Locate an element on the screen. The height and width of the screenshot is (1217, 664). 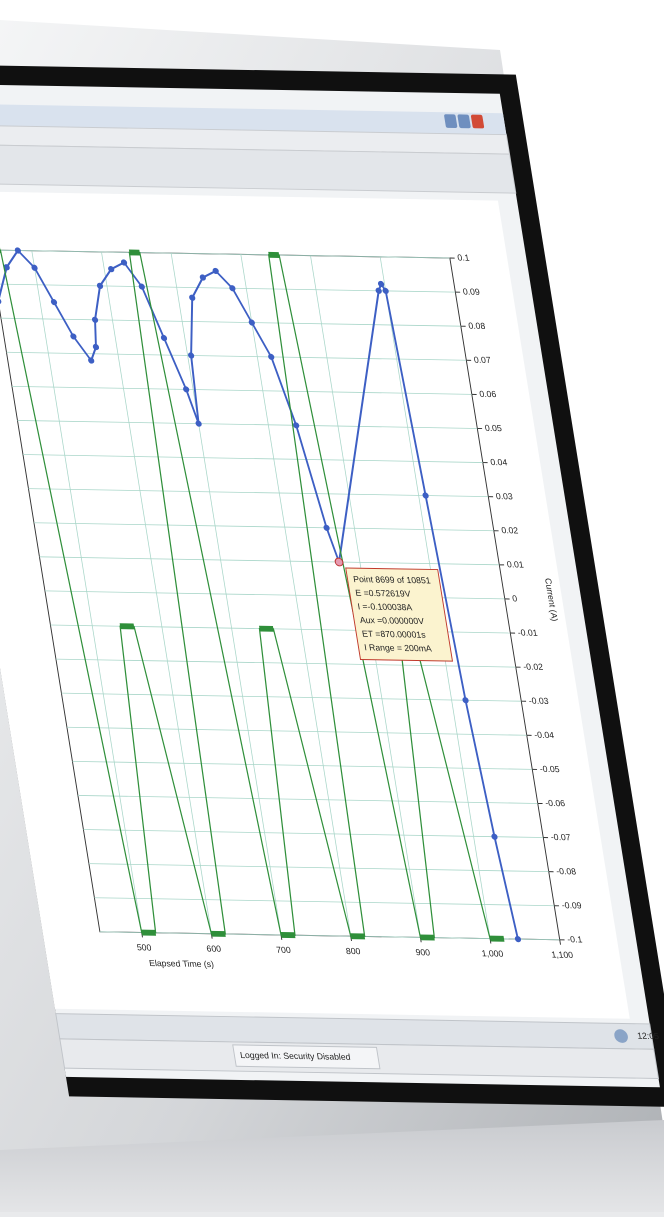
status-text: Logged In: Security Disabled is located at coordinates (295, 1056).